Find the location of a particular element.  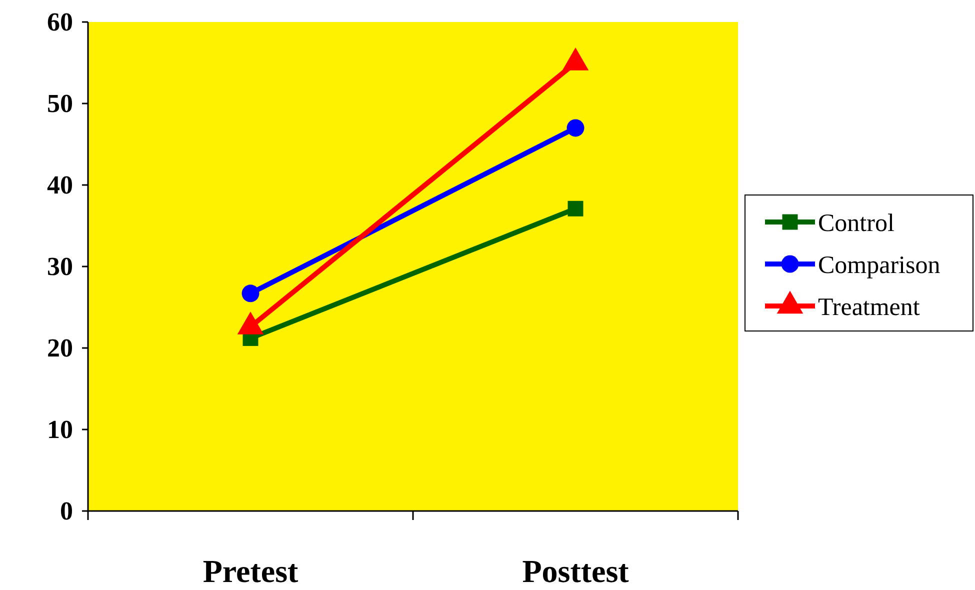

y-tick-label: 60 is located at coordinates (60, 21).